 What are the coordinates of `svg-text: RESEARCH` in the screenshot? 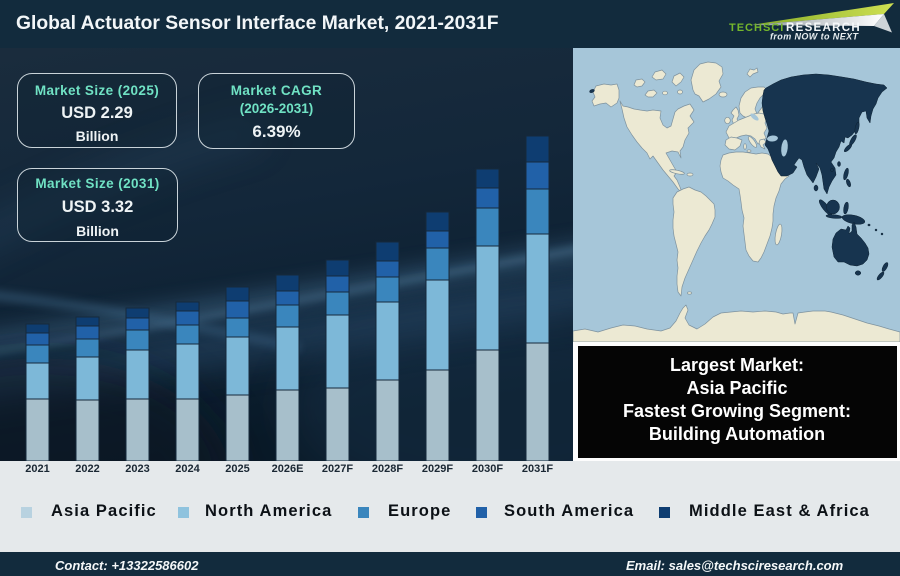 It's located at (823, 28).